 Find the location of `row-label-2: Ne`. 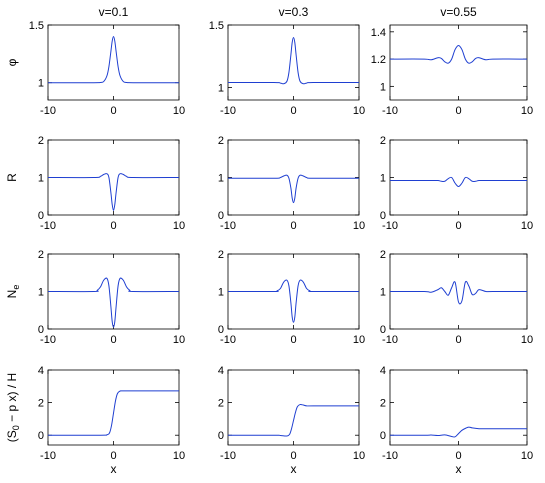

row-label-2: Ne is located at coordinates (13, 292).